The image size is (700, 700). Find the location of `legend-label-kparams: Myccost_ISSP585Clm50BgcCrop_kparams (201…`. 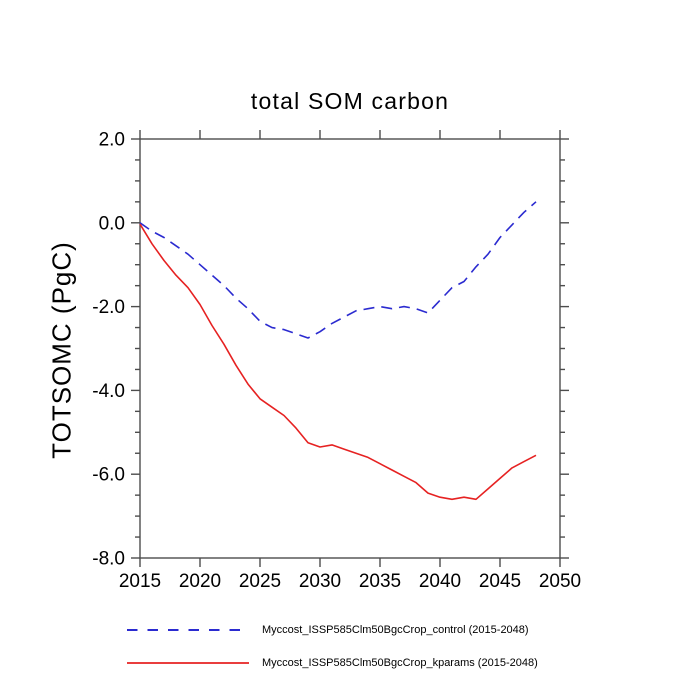

legend-label-kparams: Myccost_ISSP585Clm50BgcCrop_kparams (201… is located at coordinates (400, 663).